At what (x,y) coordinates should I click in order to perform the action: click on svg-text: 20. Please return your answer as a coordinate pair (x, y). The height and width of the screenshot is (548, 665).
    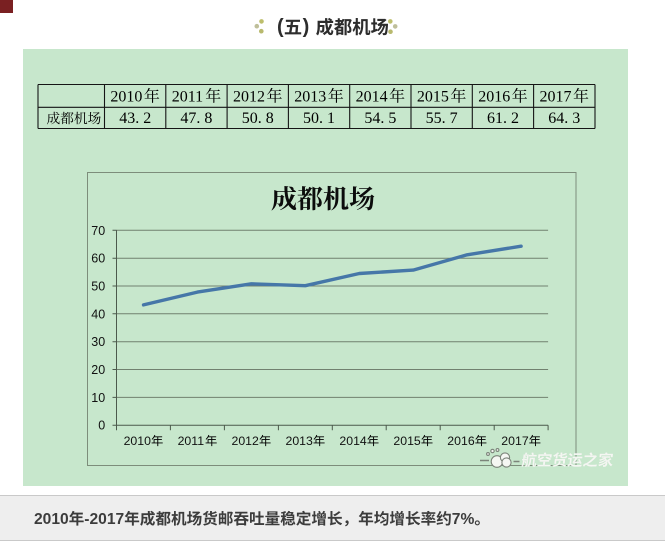
    Looking at the image, I should click on (98, 370).